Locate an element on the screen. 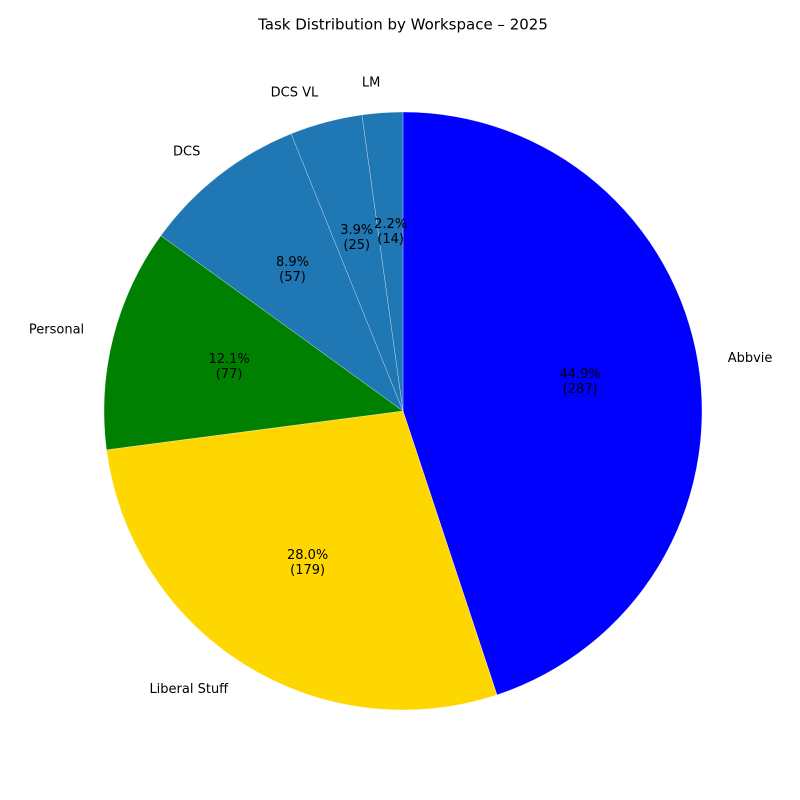 The height and width of the screenshot is (800, 800). slice-label: Abbvie is located at coordinates (750, 358).